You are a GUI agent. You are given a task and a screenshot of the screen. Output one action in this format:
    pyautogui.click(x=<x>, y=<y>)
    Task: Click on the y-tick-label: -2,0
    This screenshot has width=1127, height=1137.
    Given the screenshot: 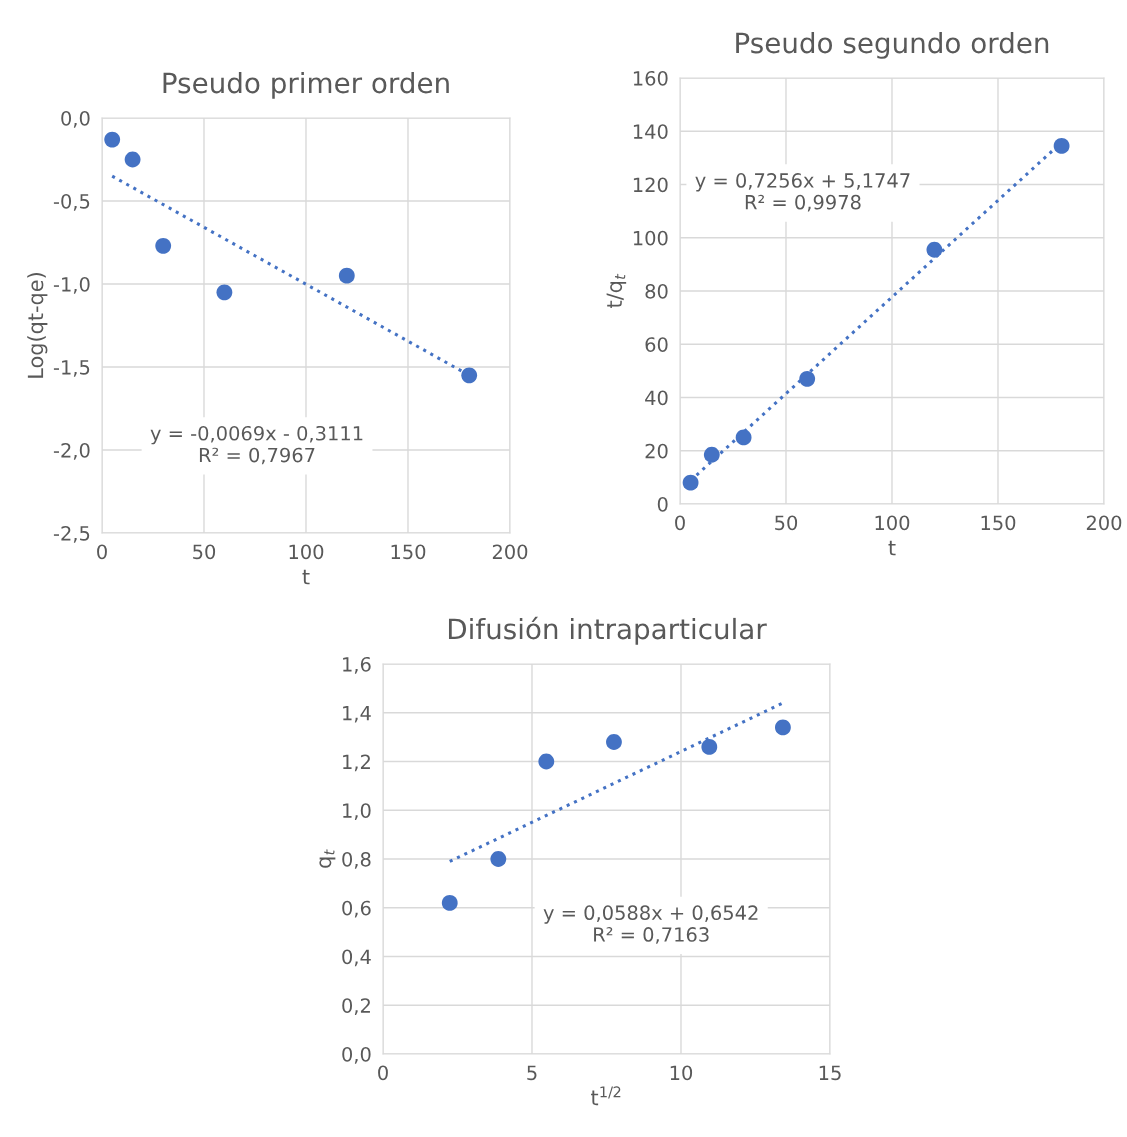 What is the action you would take?
    pyautogui.click(x=71, y=451)
    